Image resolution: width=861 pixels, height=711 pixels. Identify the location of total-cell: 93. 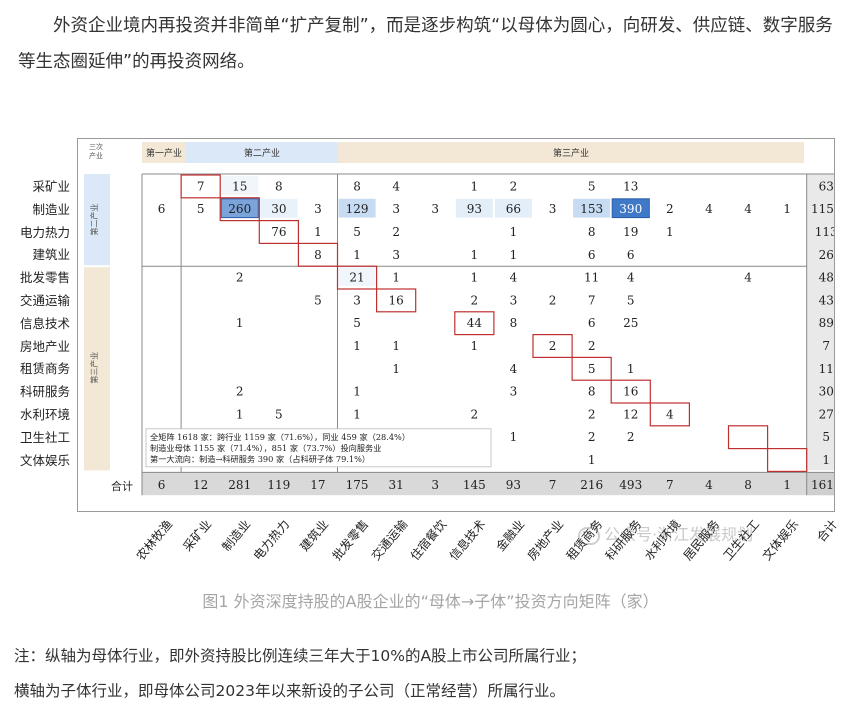
(513, 485).